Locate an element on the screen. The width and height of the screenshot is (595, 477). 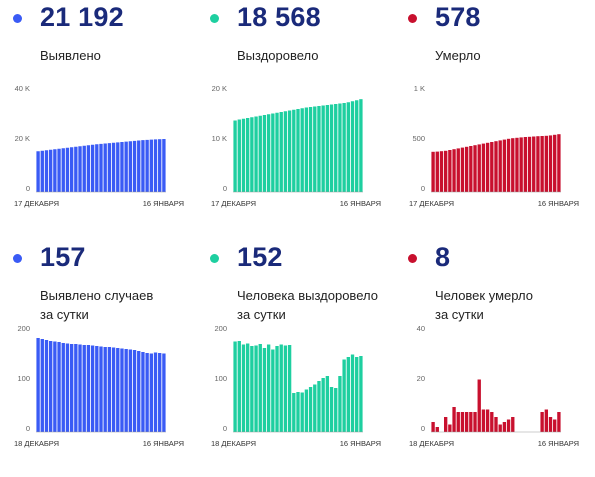
stat-number: 578 is located at coordinates (458, 17).